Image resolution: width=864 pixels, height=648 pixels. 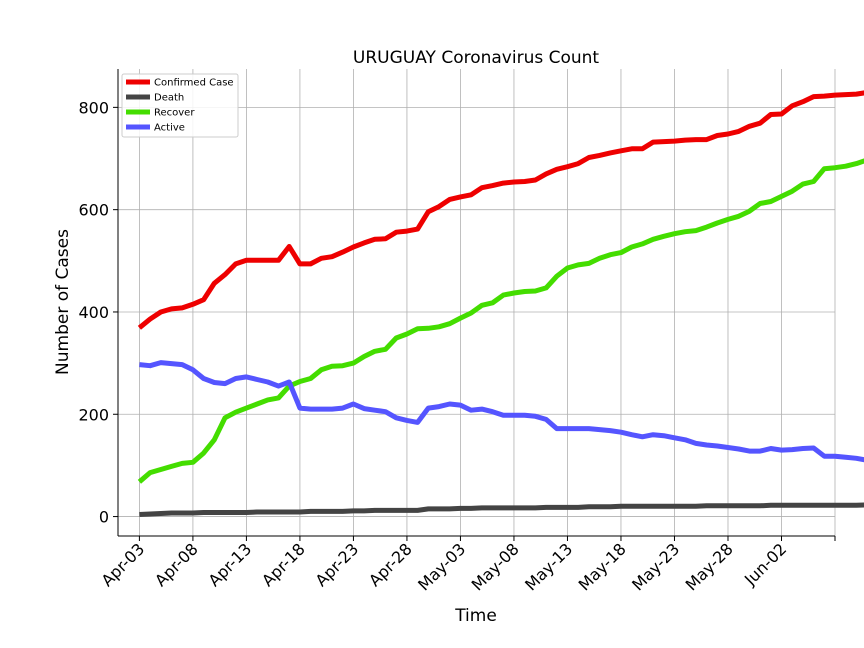 What do you see at coordinates (169, 128) in the screenshot?
I see `legend-label-active: Active` at bounding box center [169, 128].